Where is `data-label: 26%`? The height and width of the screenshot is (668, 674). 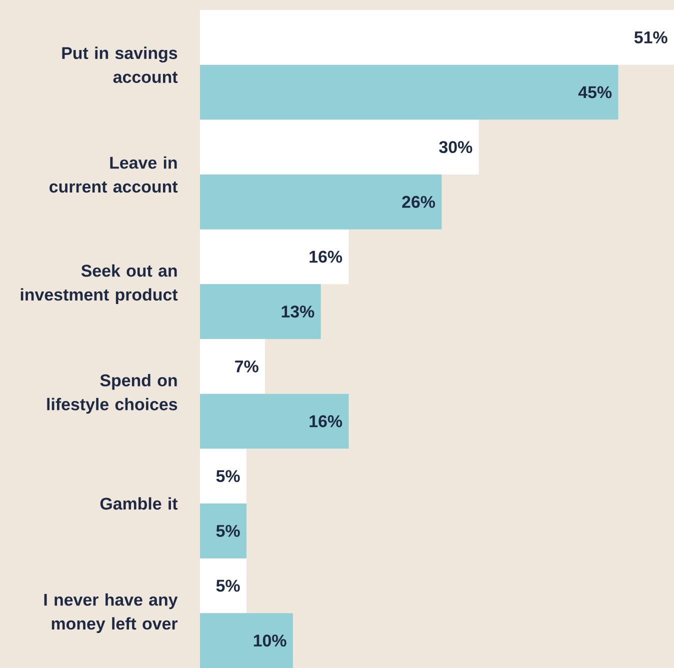 data-label: 26% is located at coordinates (418, 202).